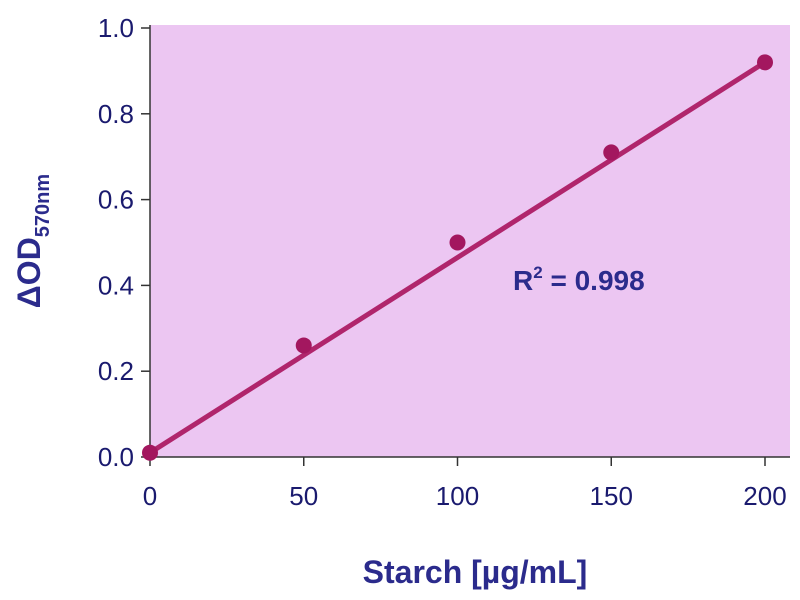 The height and width of the screenshot is (600, 800). Describe the element at coordinates (303, 496) in the screenshot. I see `x-tick-label: 50` at that location.